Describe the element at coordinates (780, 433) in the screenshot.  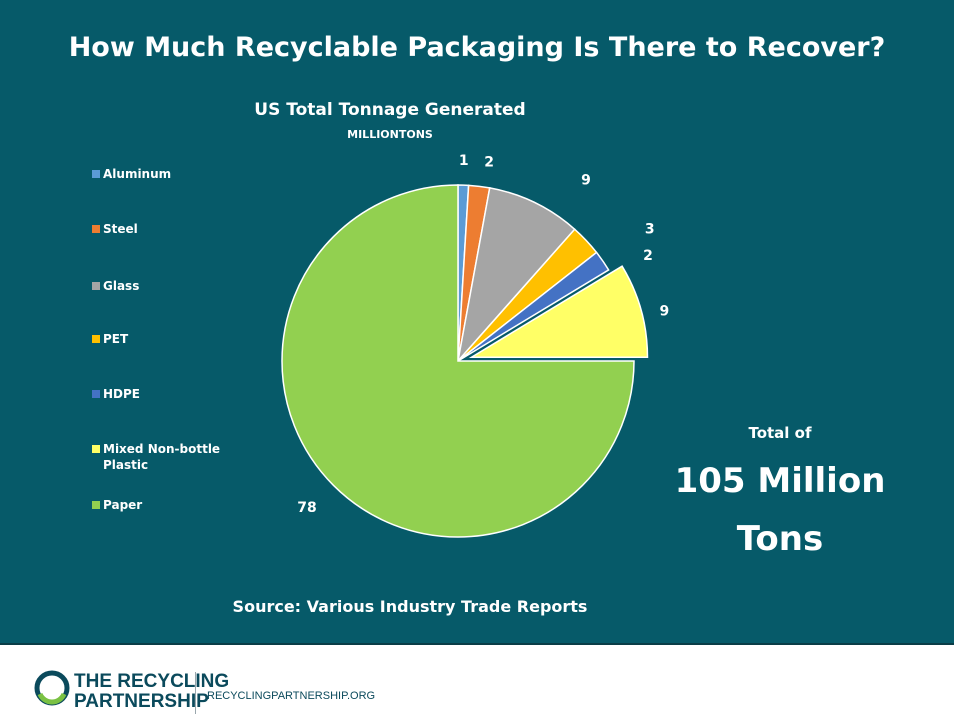
I see `total-label: Total of` at that location.